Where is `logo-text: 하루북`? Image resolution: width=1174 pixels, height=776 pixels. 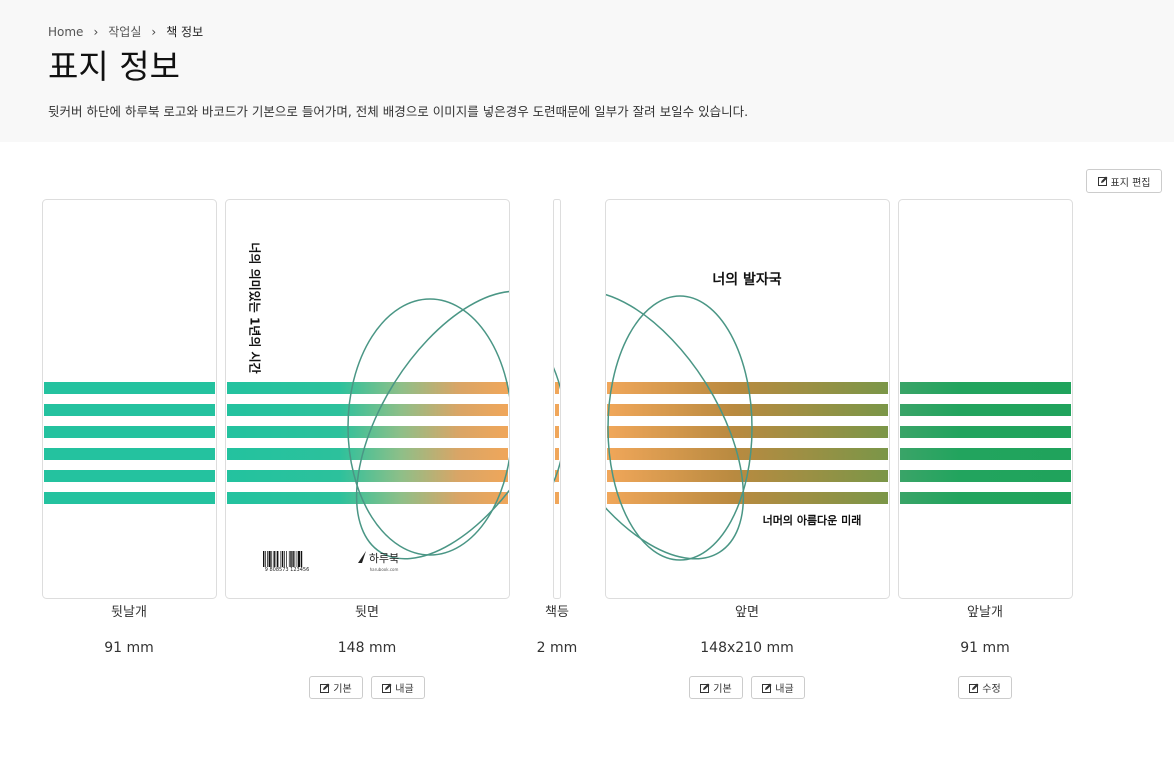
logo-text: 하루북 is located at coordinates (384, 558).